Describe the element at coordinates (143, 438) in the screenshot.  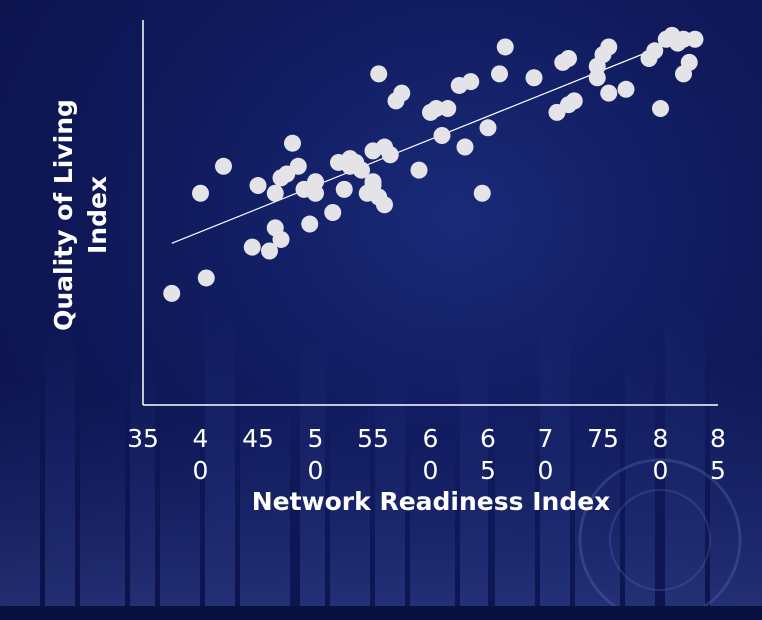
I see `x-tick-label: 35` at that location.